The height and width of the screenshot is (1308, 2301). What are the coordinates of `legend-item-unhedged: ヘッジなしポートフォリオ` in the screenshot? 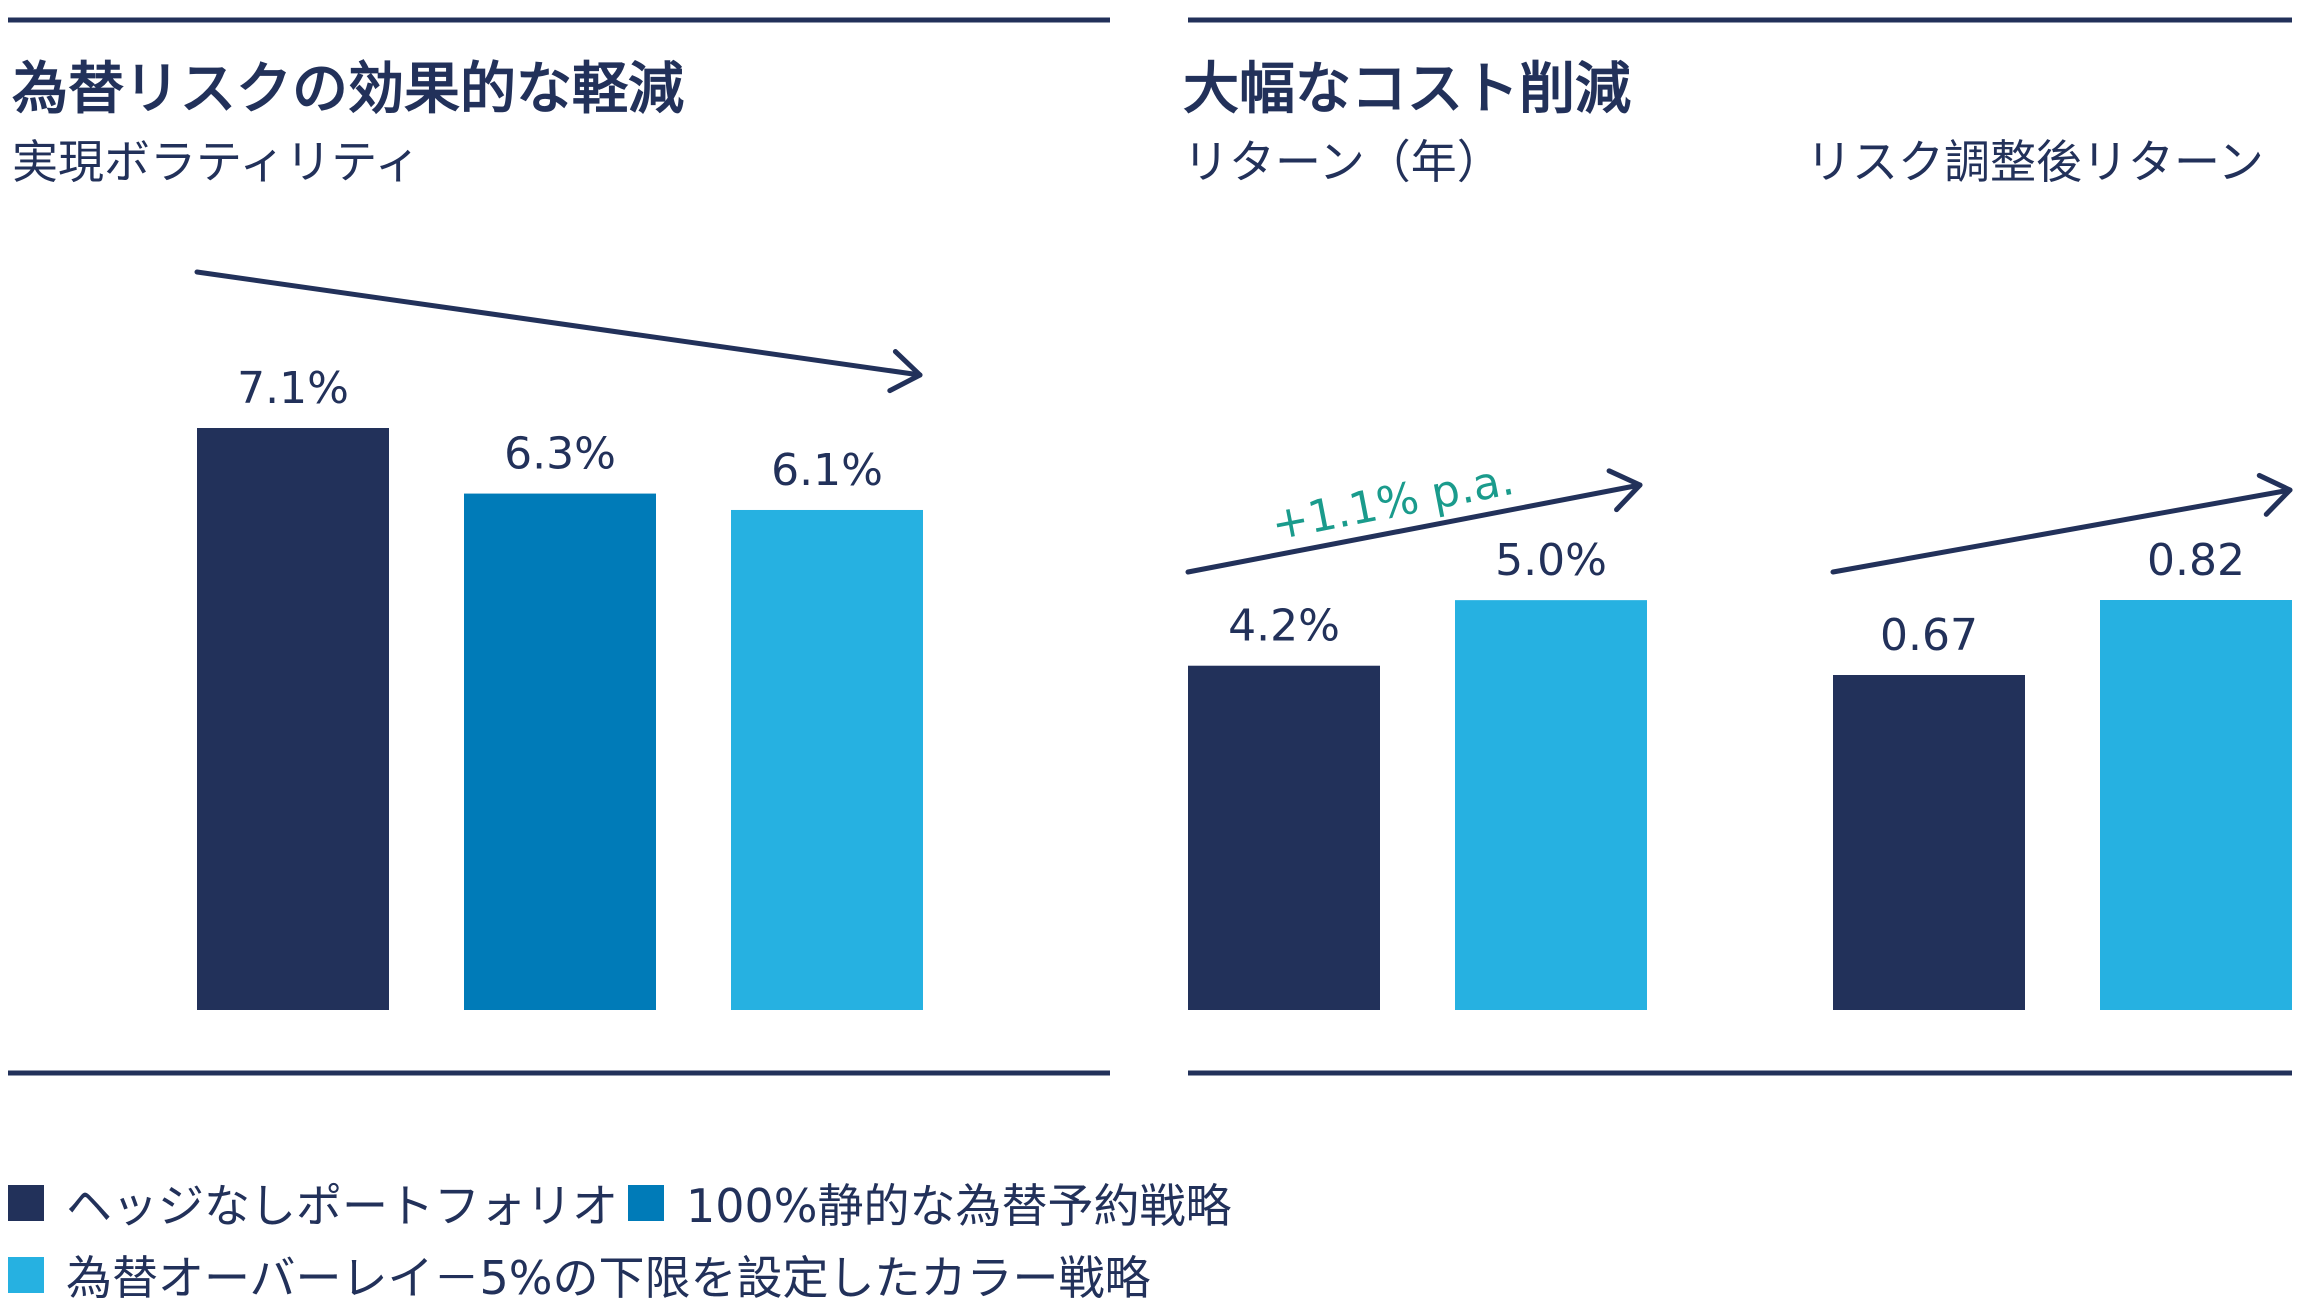 It's located at (313, 1203).